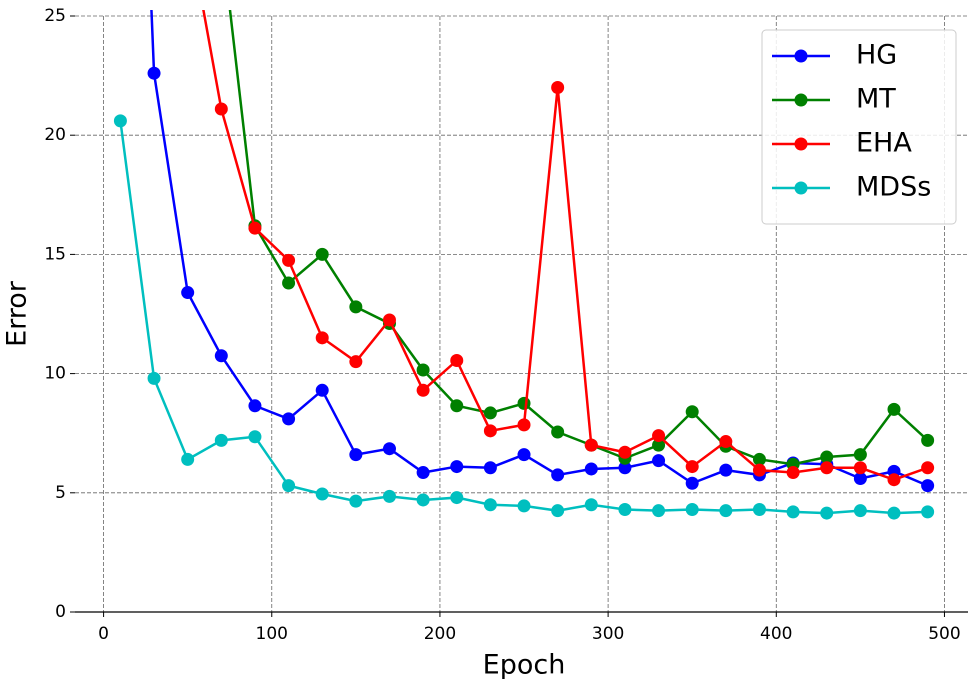  Describe the element at coordinates (893, 187) in the screenshot. I see `legend-label: MDSs` at that location.